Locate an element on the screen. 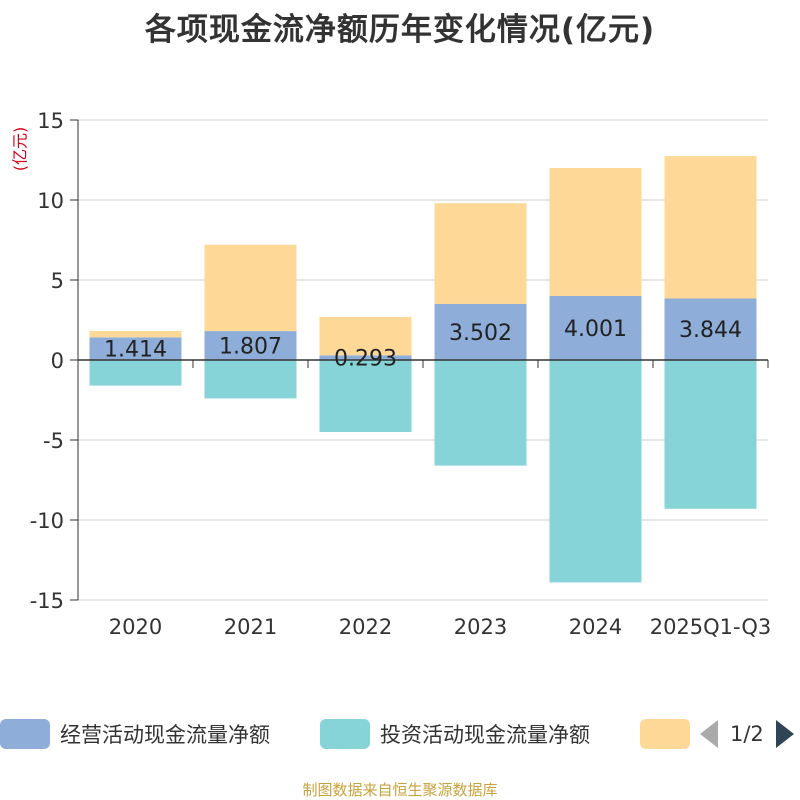  data-source-note: 制图数据来自恒生聚源数据库 is located at coordinates (400, 790).